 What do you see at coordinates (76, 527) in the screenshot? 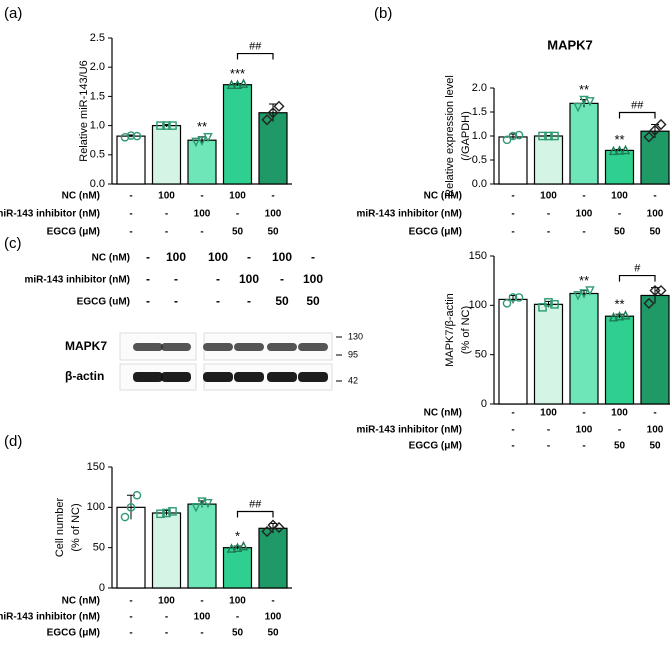
I see `y-axis-label: (% of NC)` at bounding box center [76, 527].